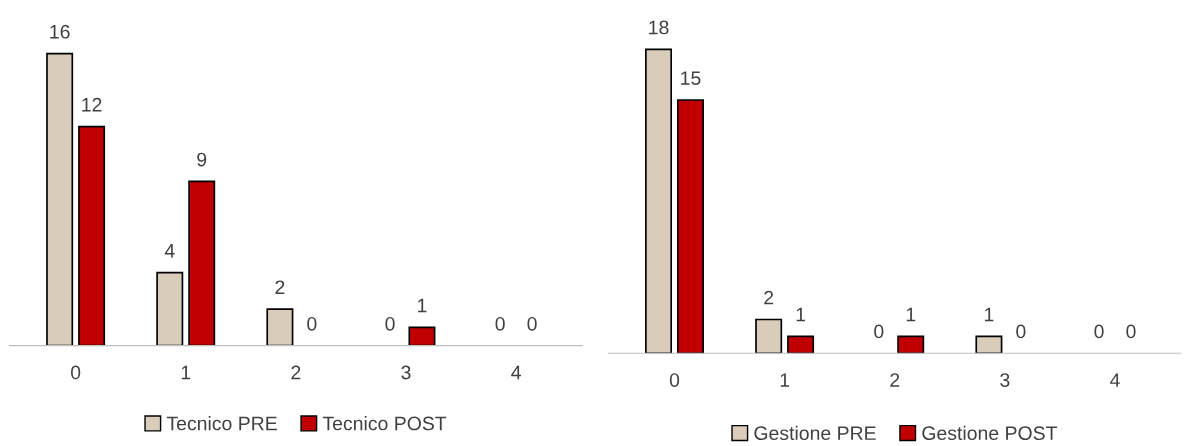 This screenshot has height=446, width=1193. I want to click on data-label: 4, so click(169, 251).